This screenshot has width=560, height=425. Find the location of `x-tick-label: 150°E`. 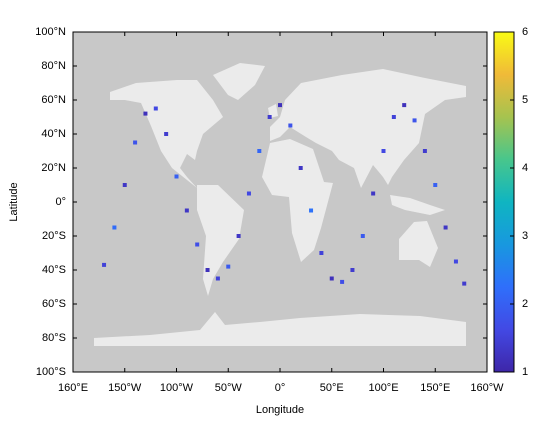

x-tick-label: 150°E is located at coordinates (435, 388).